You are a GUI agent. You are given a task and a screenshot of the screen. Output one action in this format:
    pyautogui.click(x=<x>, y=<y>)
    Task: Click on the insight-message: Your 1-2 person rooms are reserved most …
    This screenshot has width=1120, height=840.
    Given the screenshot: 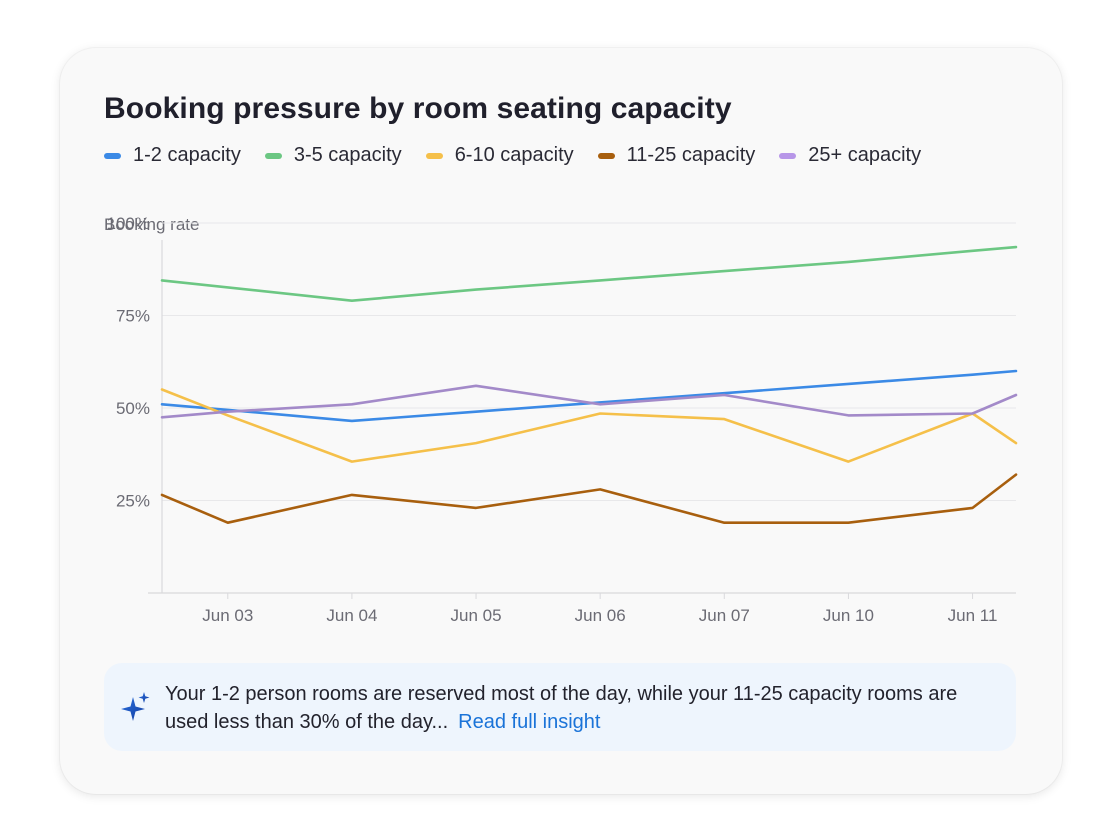 What is the action you would take?
    pyautogui.click(x=585, y=708)
    